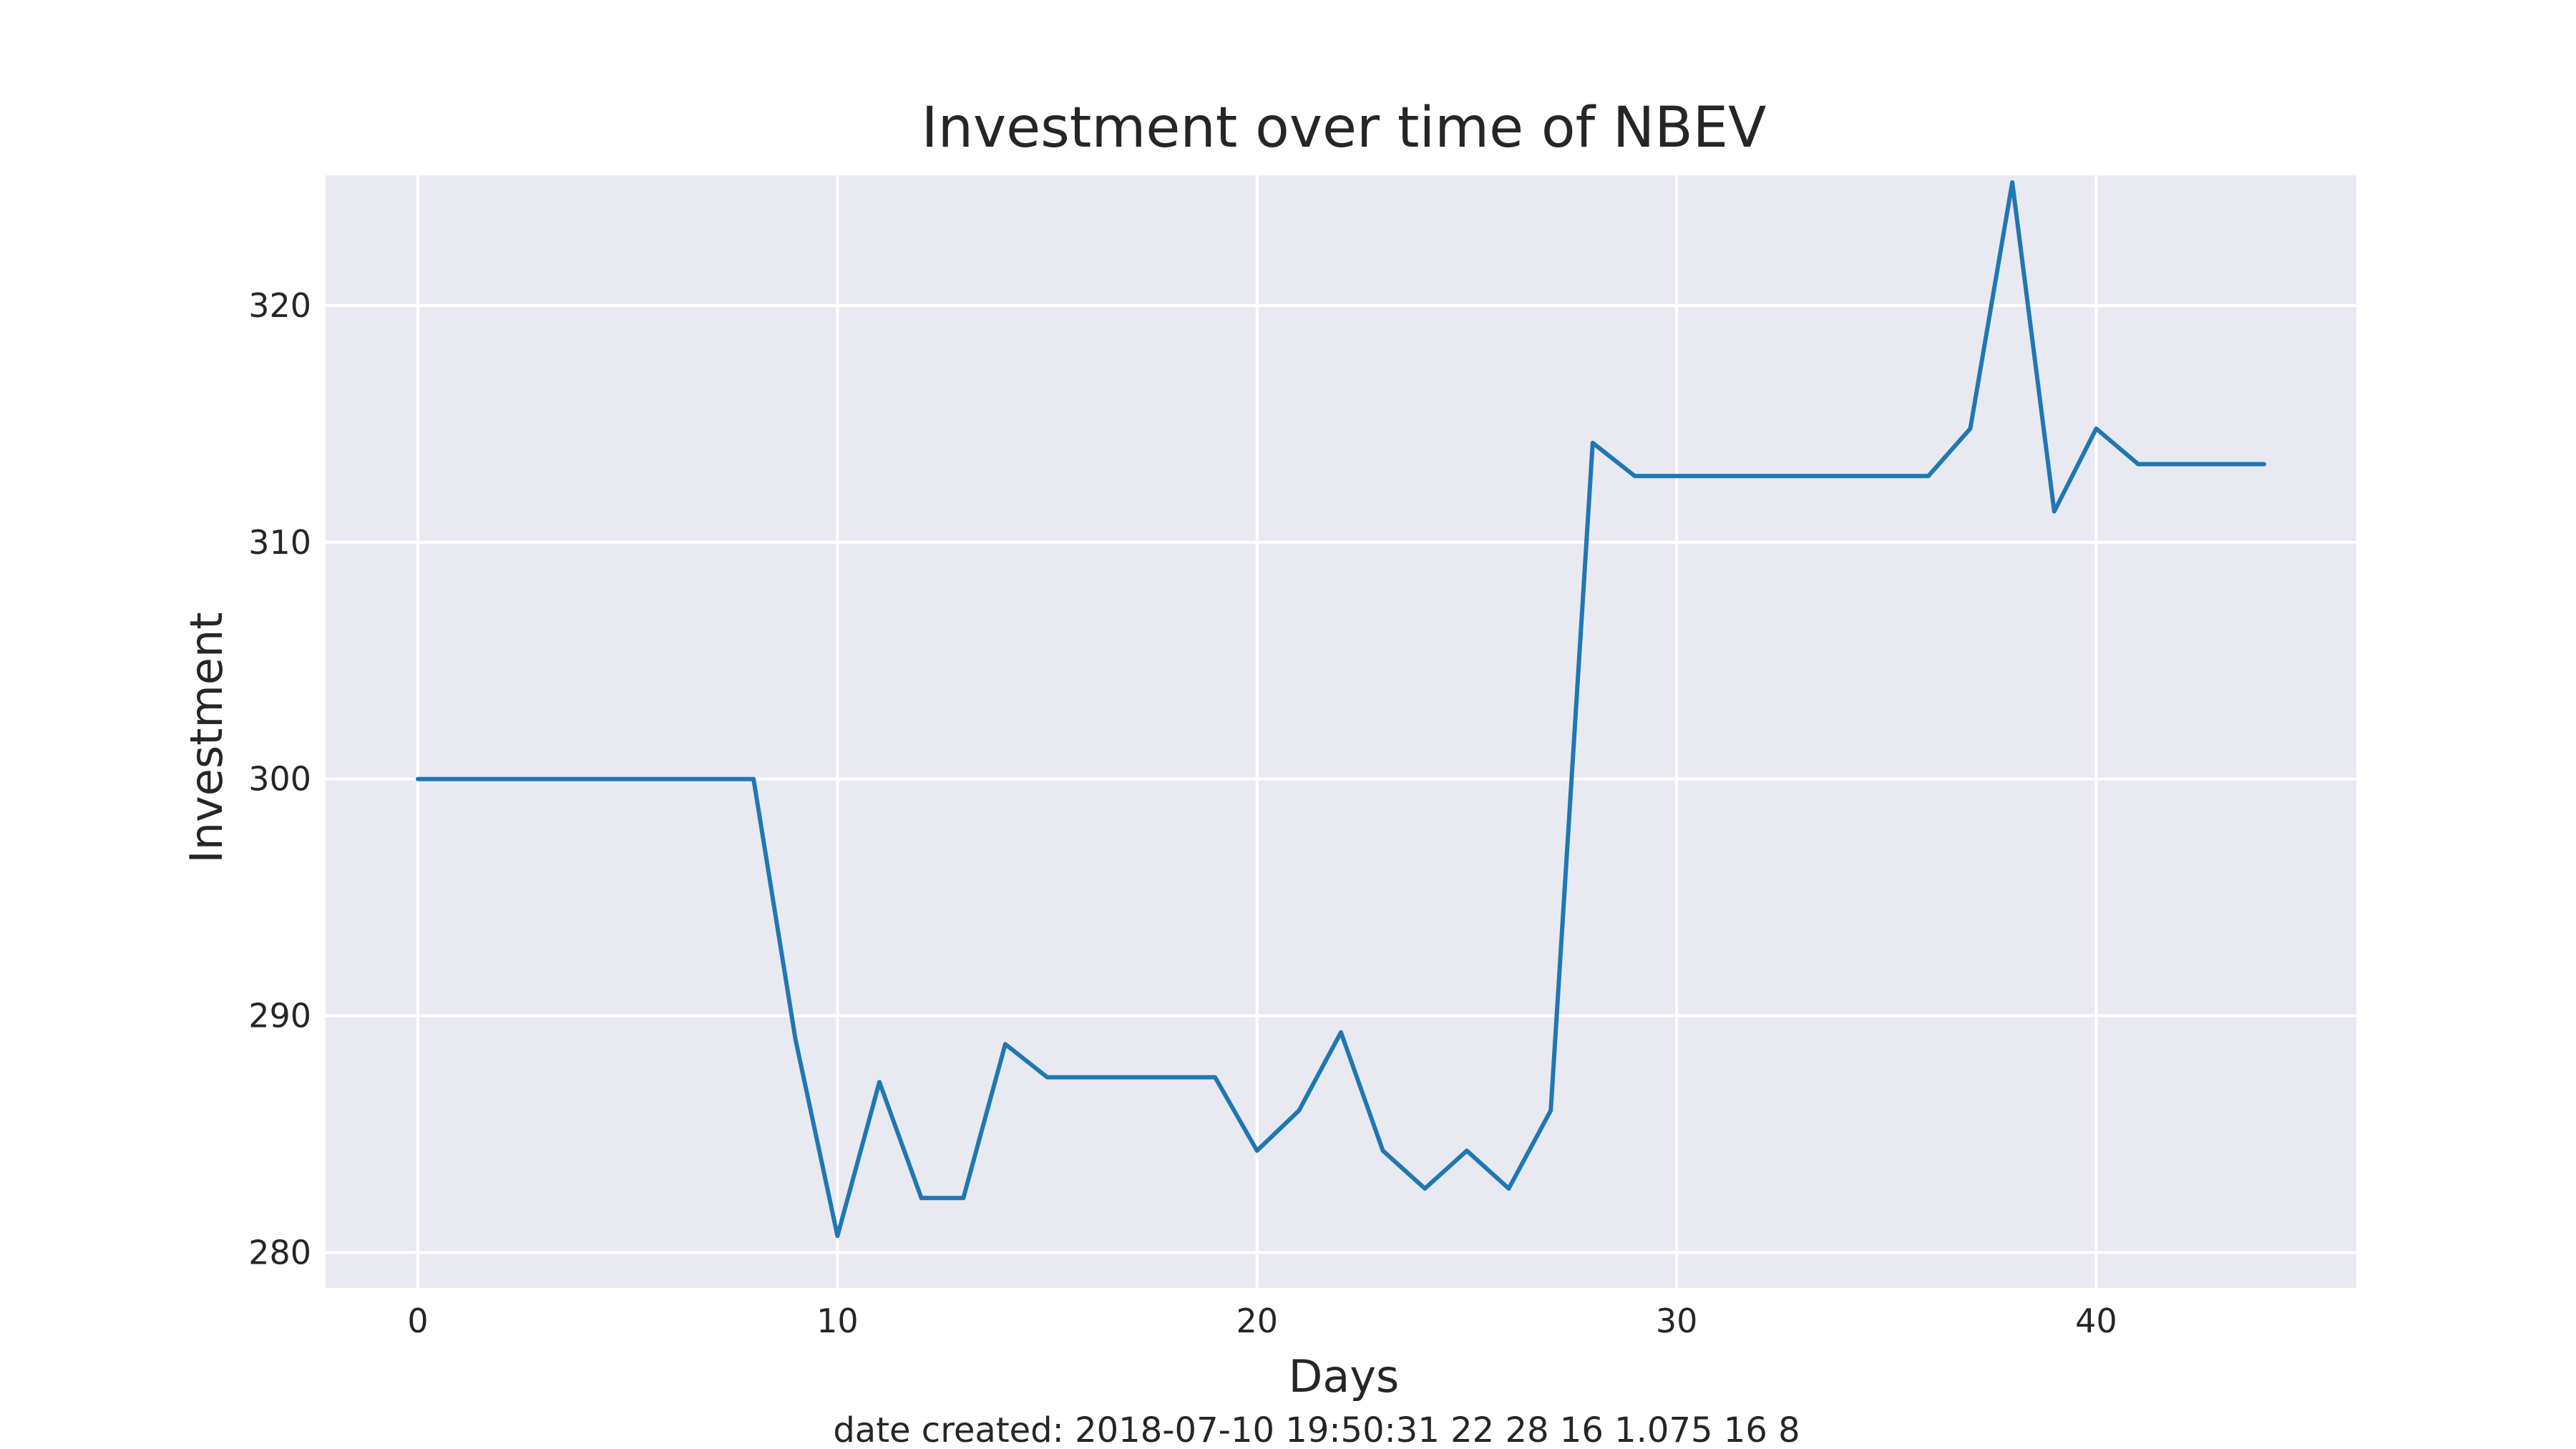 This screenshot has height=1449, width=2576. I want to click on x-tick-label: 10, so click(837, 1321).